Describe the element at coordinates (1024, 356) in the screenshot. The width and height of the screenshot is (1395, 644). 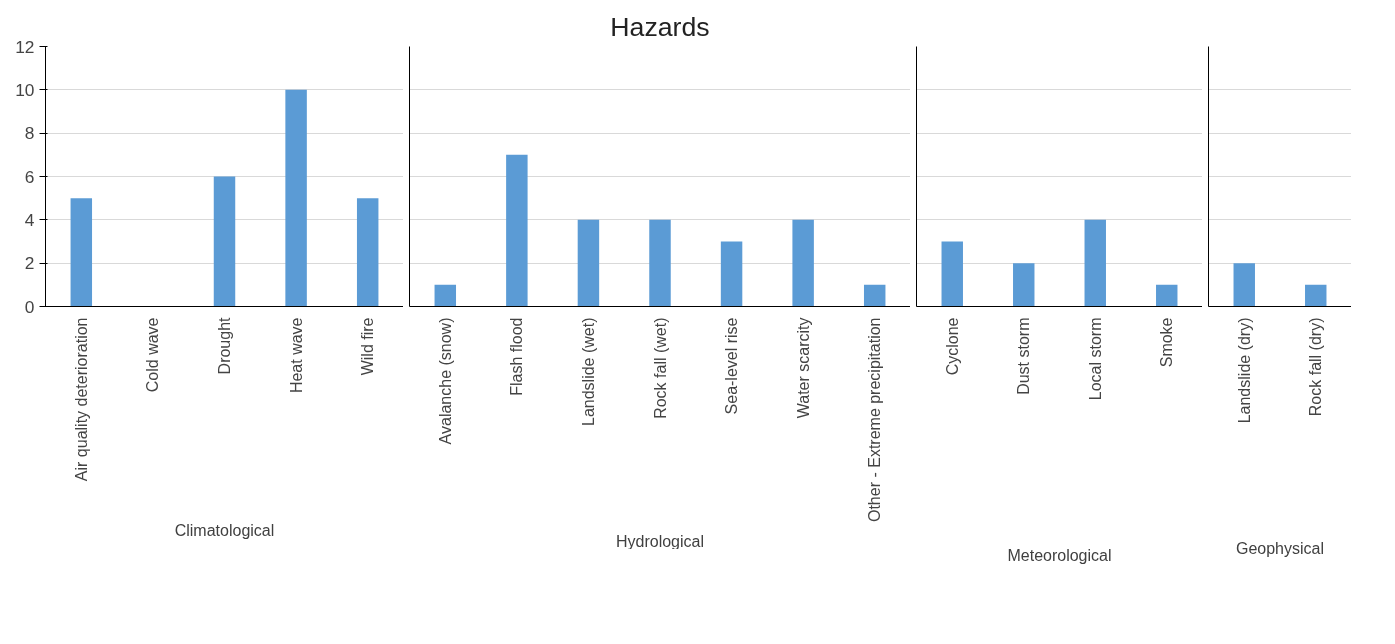
I see `x-tick-label: Dust storm` at that location.